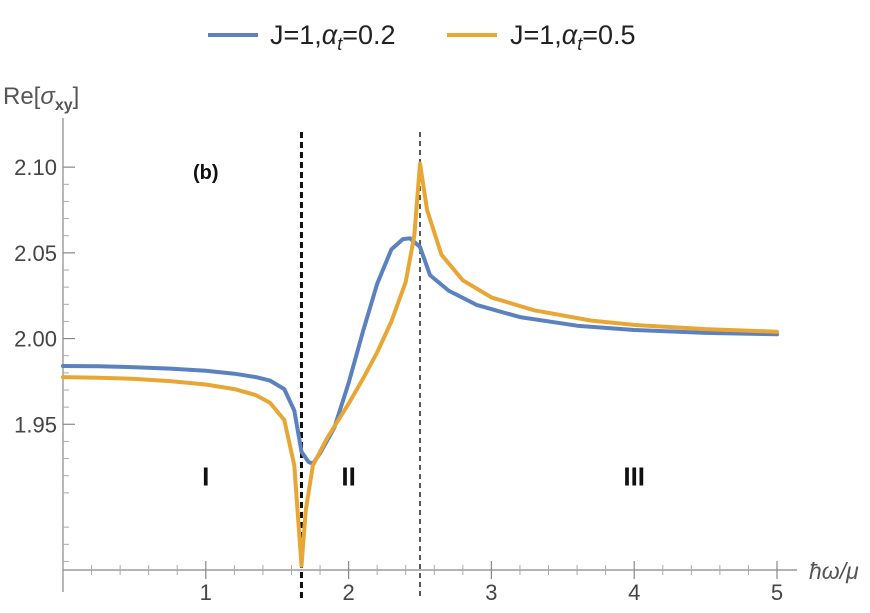 Image resolution: width=870 pixels, height=613 pixels. I want to click on y-tick-label: 2.00, so click(35, 339).